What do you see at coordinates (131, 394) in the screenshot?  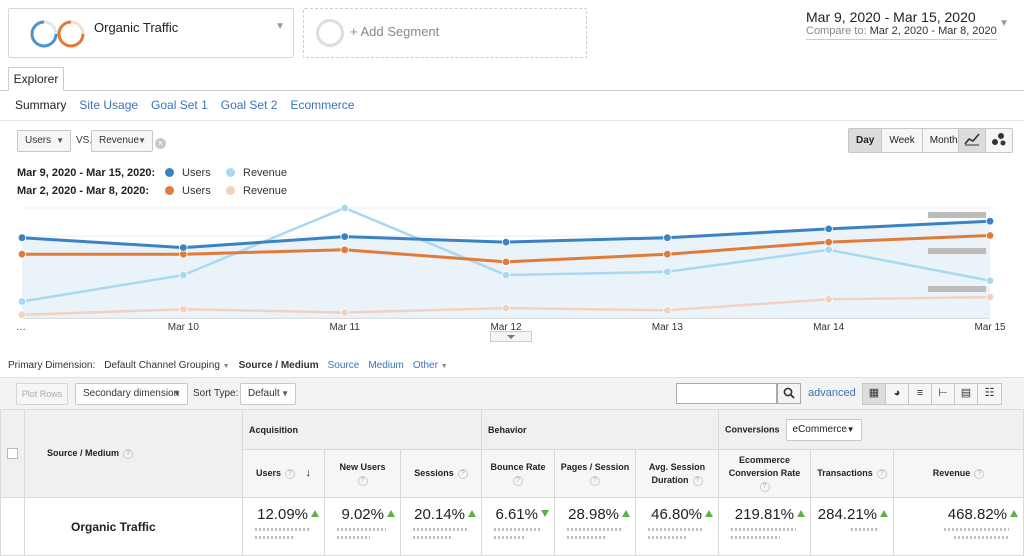 I see `secondary-dimension-select: Secondary dimension ▼` at bounding box center [131, 394].